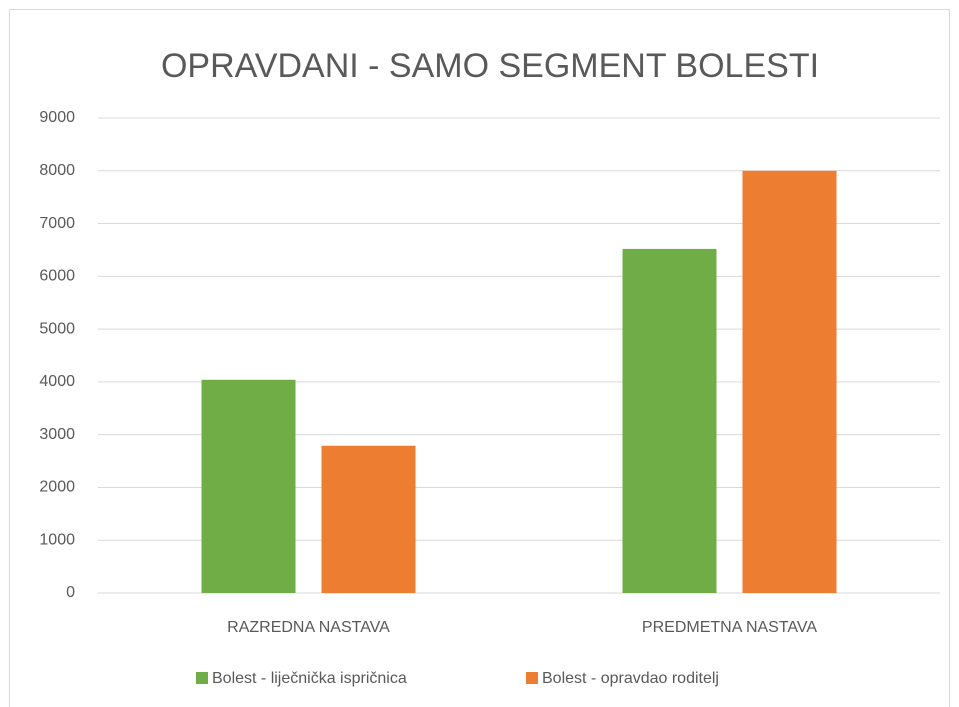 The width and height of the screenshot is (959, 707). What do you see at coordinates (70, 592) in the screenshot?
I see `y-tick-label: 0` at bounding box center [70, 592].